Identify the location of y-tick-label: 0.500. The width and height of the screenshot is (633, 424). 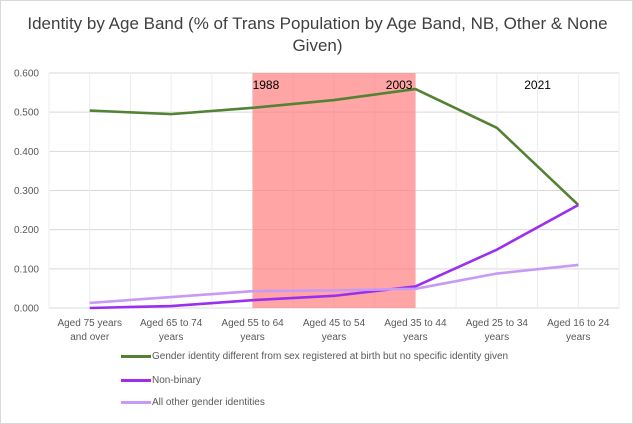
(26, 113).